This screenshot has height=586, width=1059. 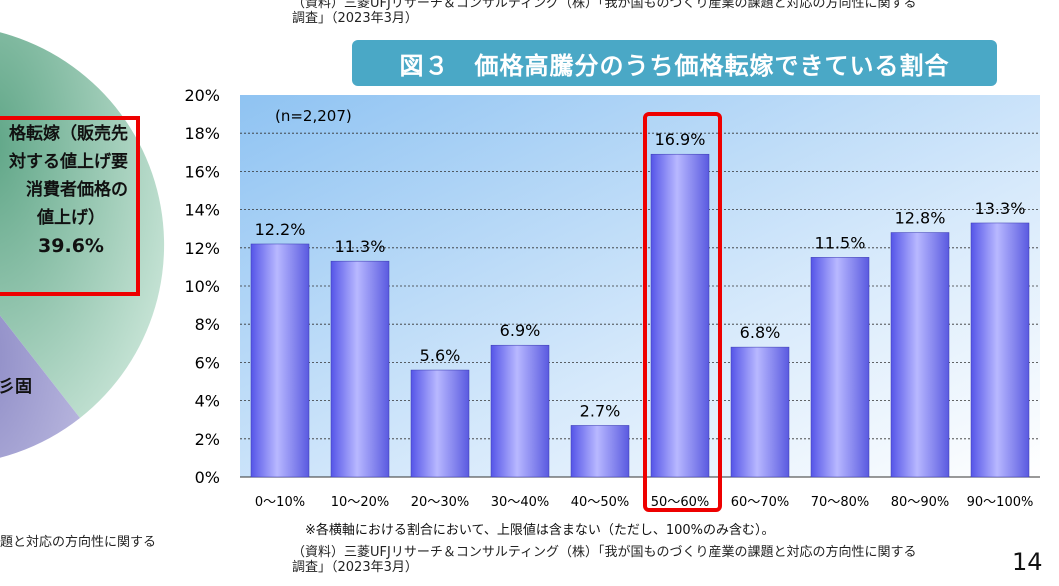 I want to click on pie-slice-other, so click(x=40, y=386).